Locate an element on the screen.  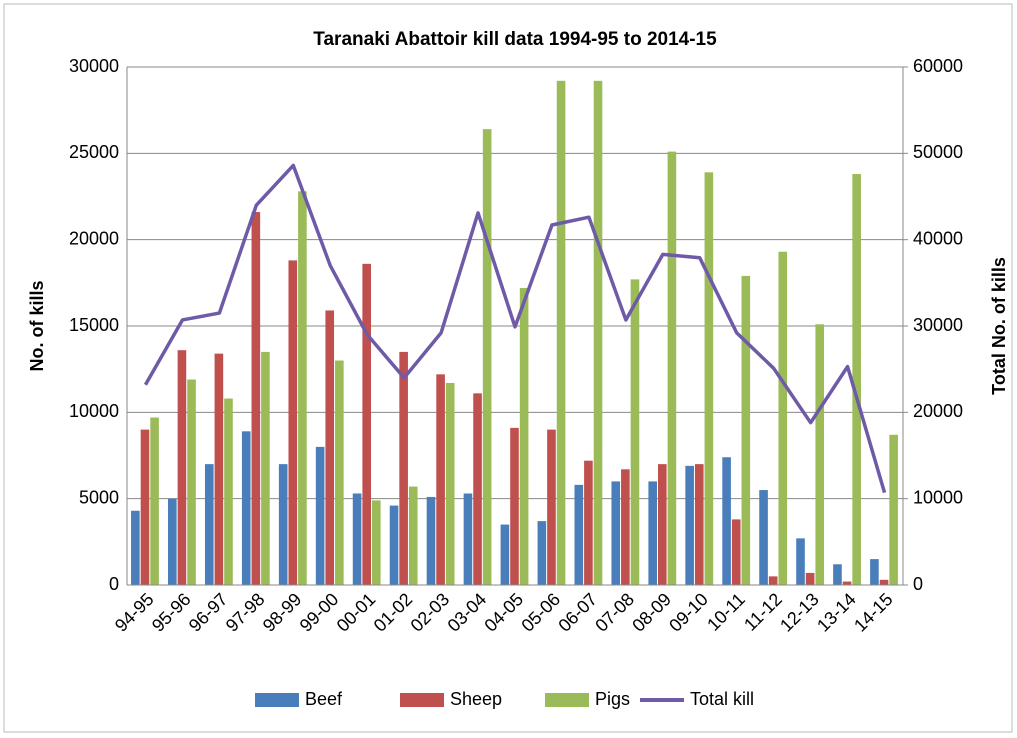
legend-label: Beef is located at coordinates (324, 699).